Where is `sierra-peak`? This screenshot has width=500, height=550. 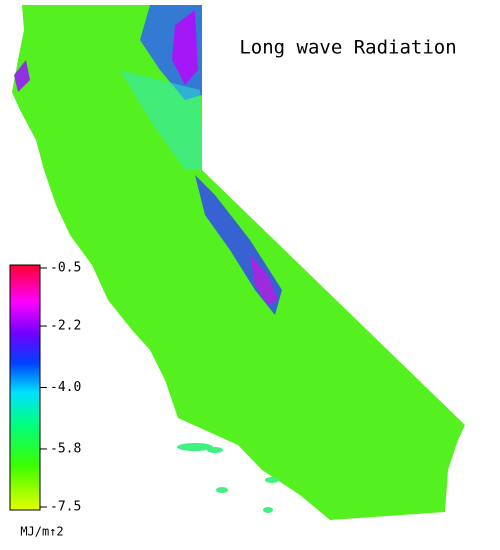 sierra-peak is located at coordinates (264, 280).